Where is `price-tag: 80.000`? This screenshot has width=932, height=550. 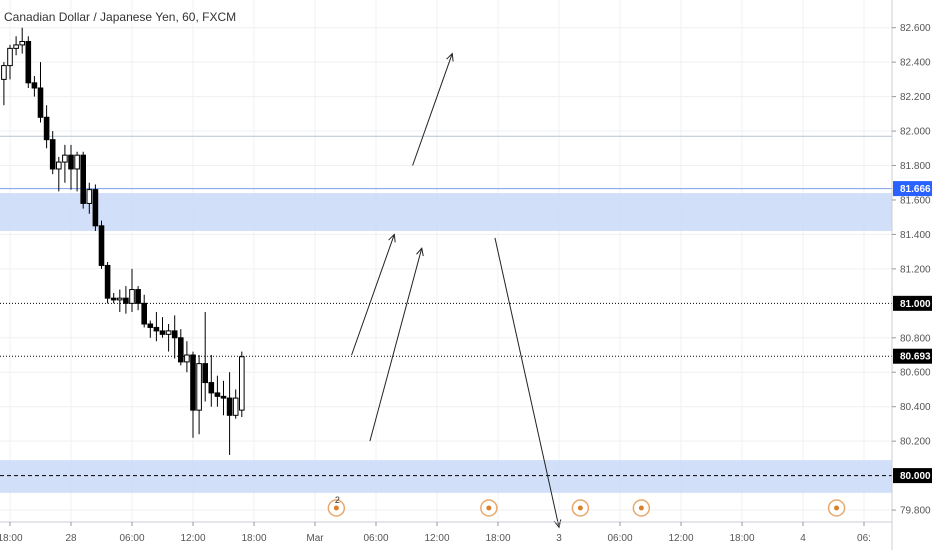
price-tag: 80.000 is located at coordinates (912, 476).